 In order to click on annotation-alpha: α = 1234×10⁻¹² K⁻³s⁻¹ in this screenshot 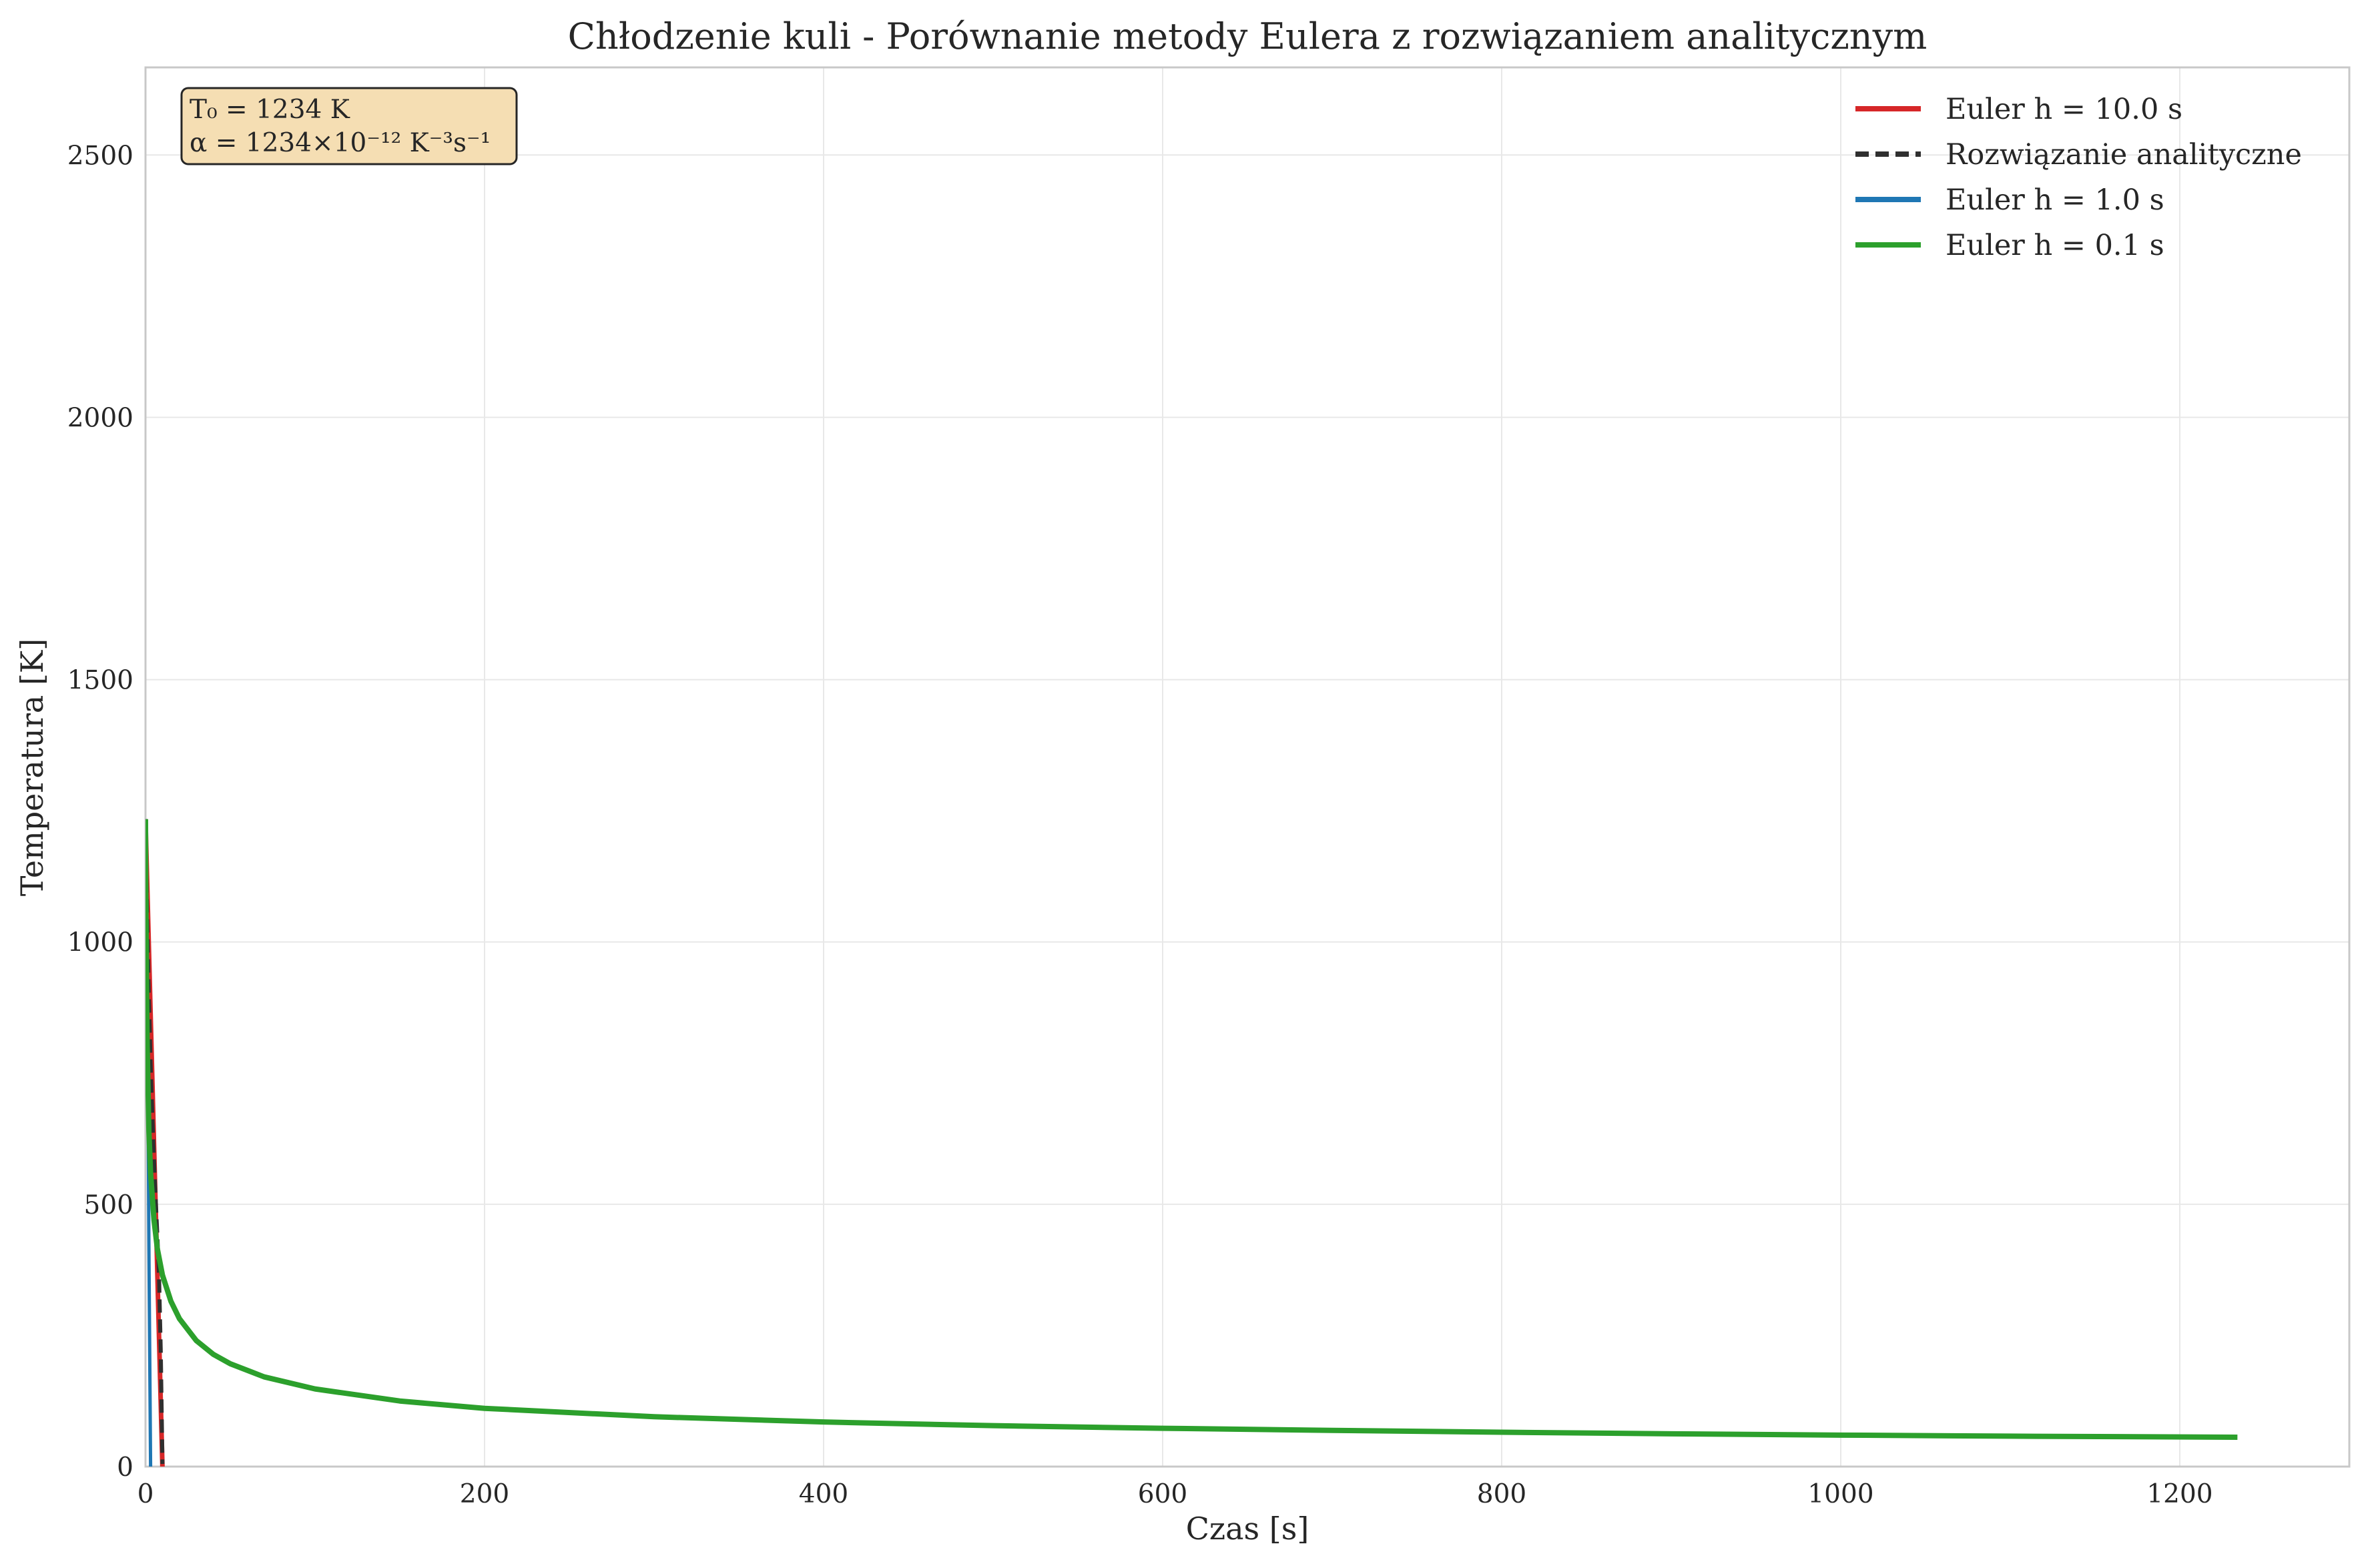, I will do `click(340, 143)`.